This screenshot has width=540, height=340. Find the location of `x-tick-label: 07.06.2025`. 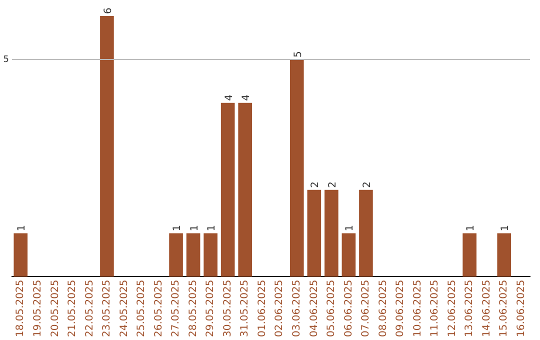

x-tick-label: 07.06.2025 is located at coordinates (366, 309).